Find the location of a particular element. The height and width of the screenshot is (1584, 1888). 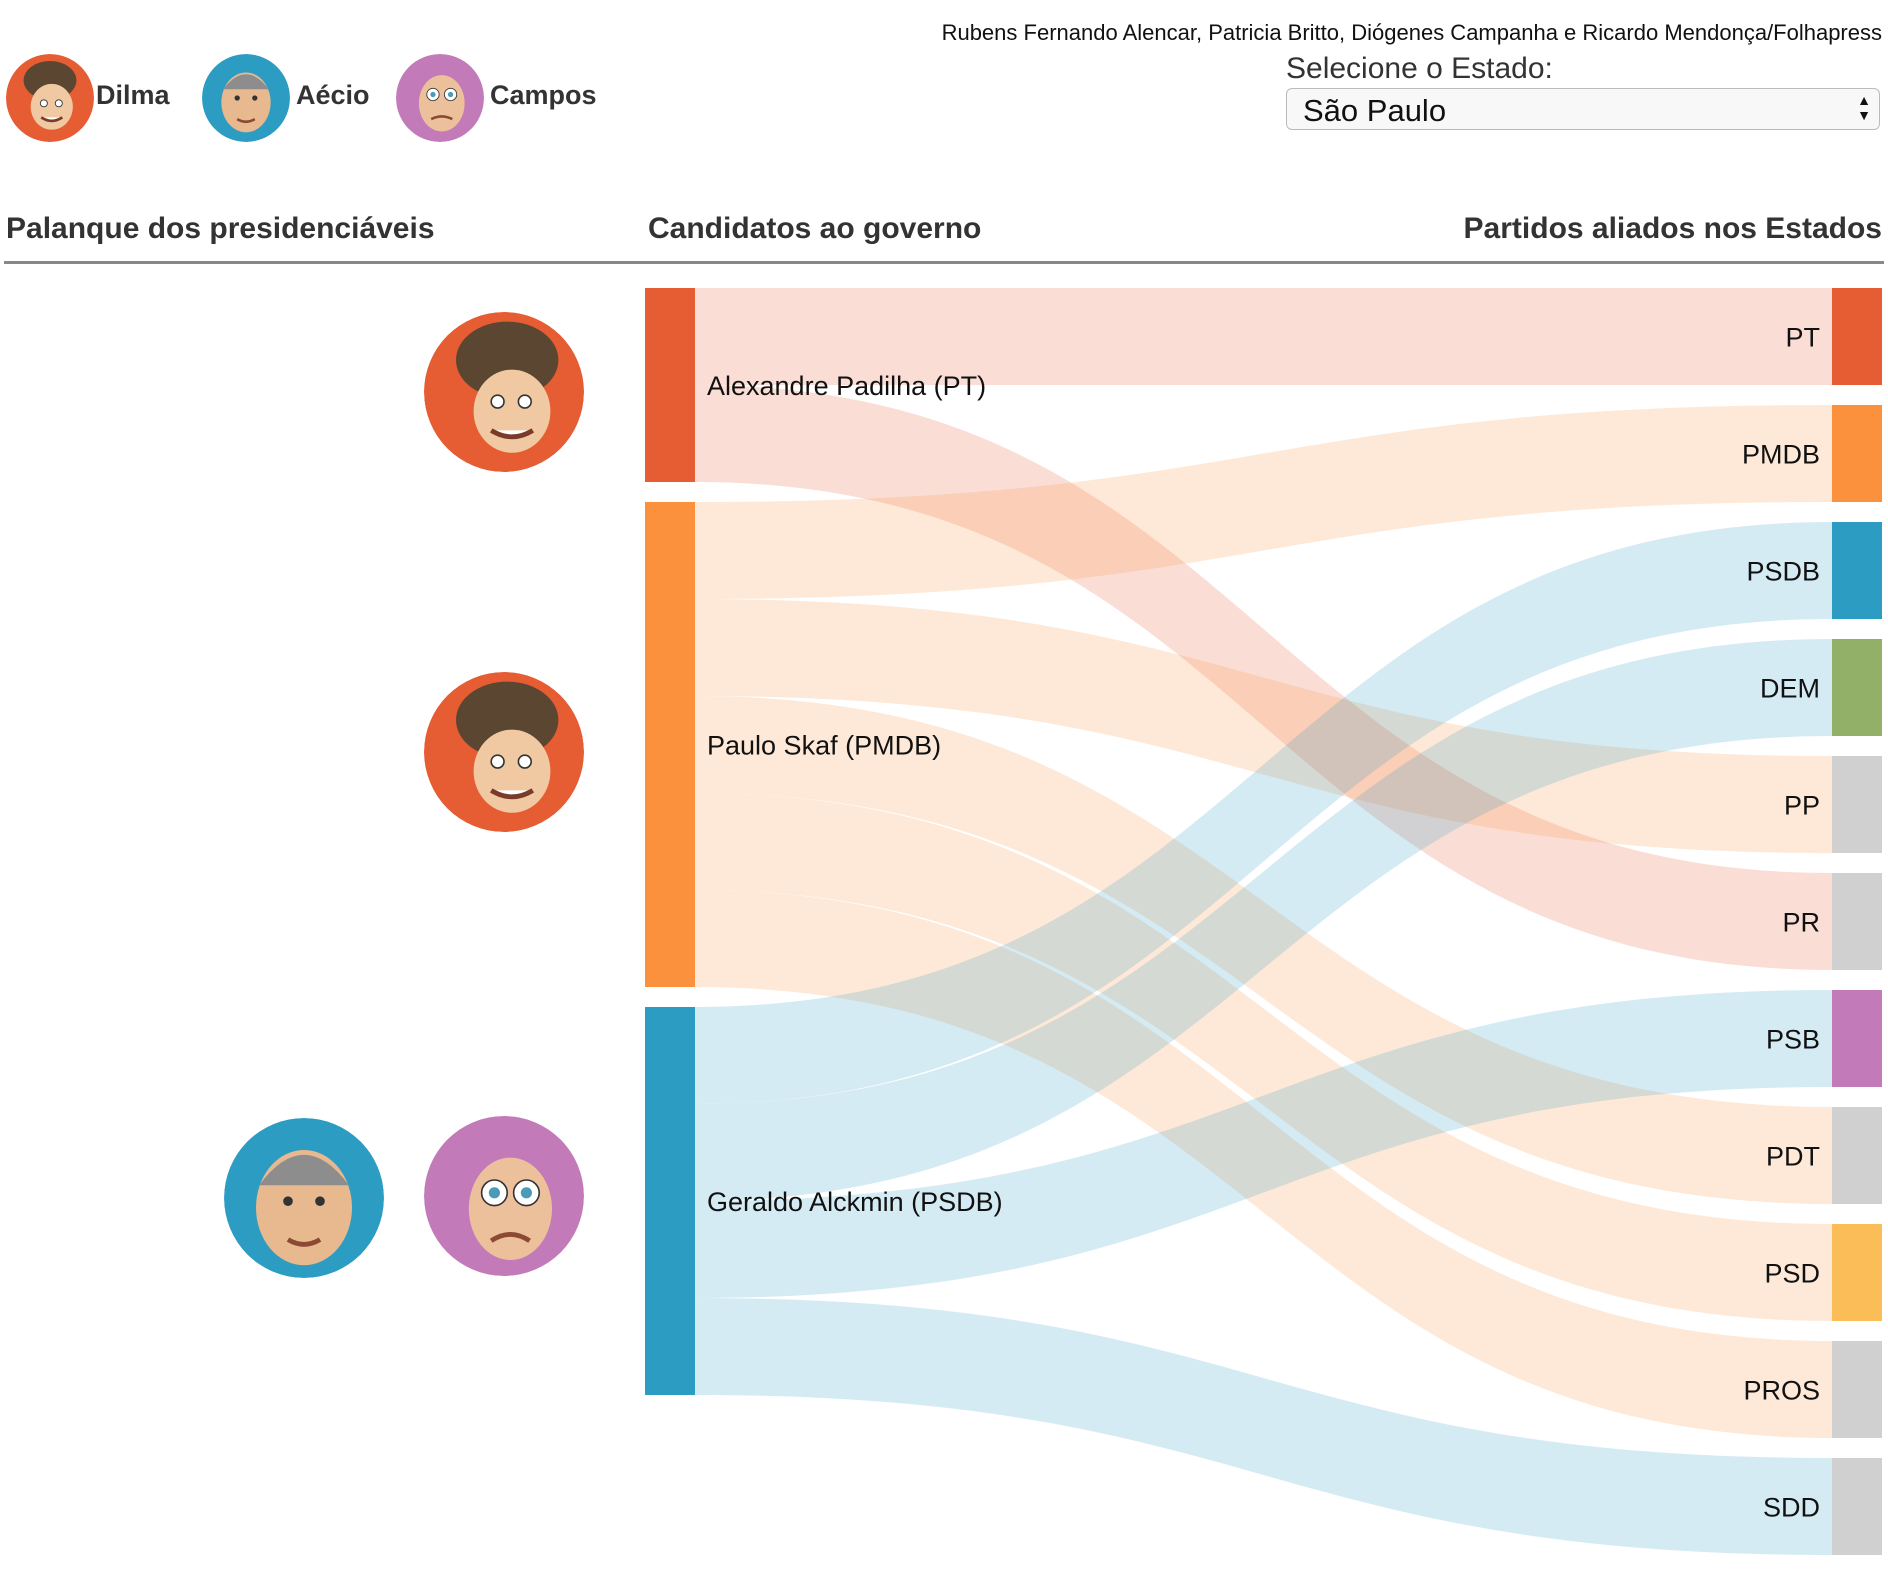

party-label: PT is located at coordinates (1802, 338).